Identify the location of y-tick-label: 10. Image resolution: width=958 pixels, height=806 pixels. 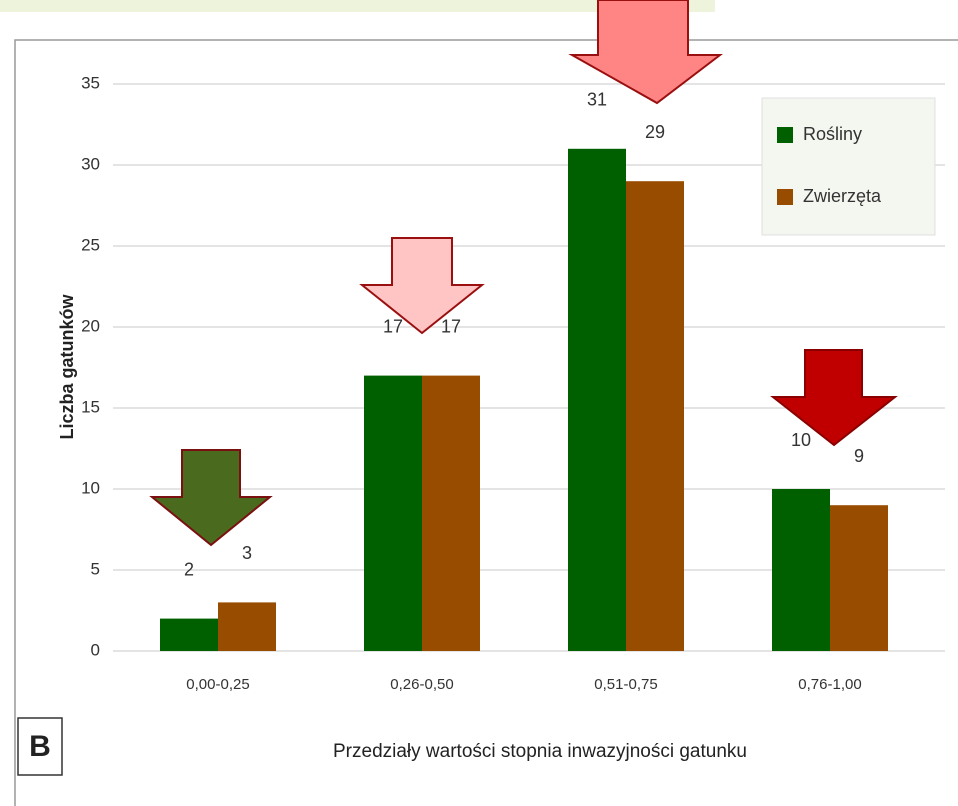
(90, 487).